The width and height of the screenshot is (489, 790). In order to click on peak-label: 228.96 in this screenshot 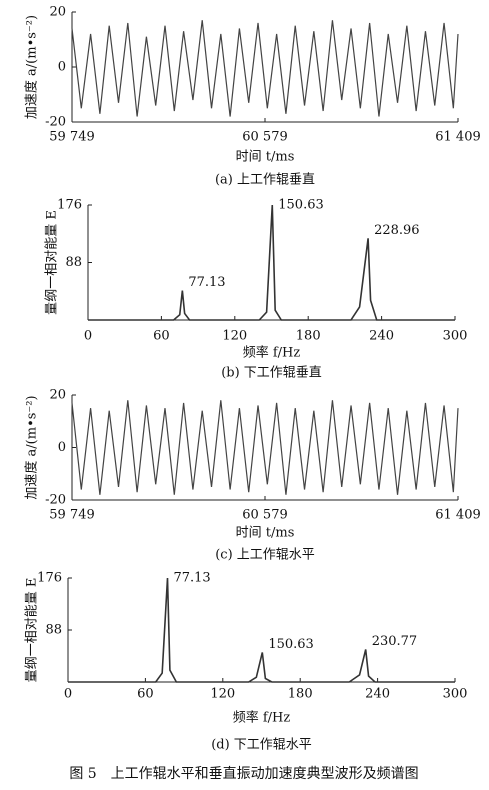, I will do `click(397, 230)`.